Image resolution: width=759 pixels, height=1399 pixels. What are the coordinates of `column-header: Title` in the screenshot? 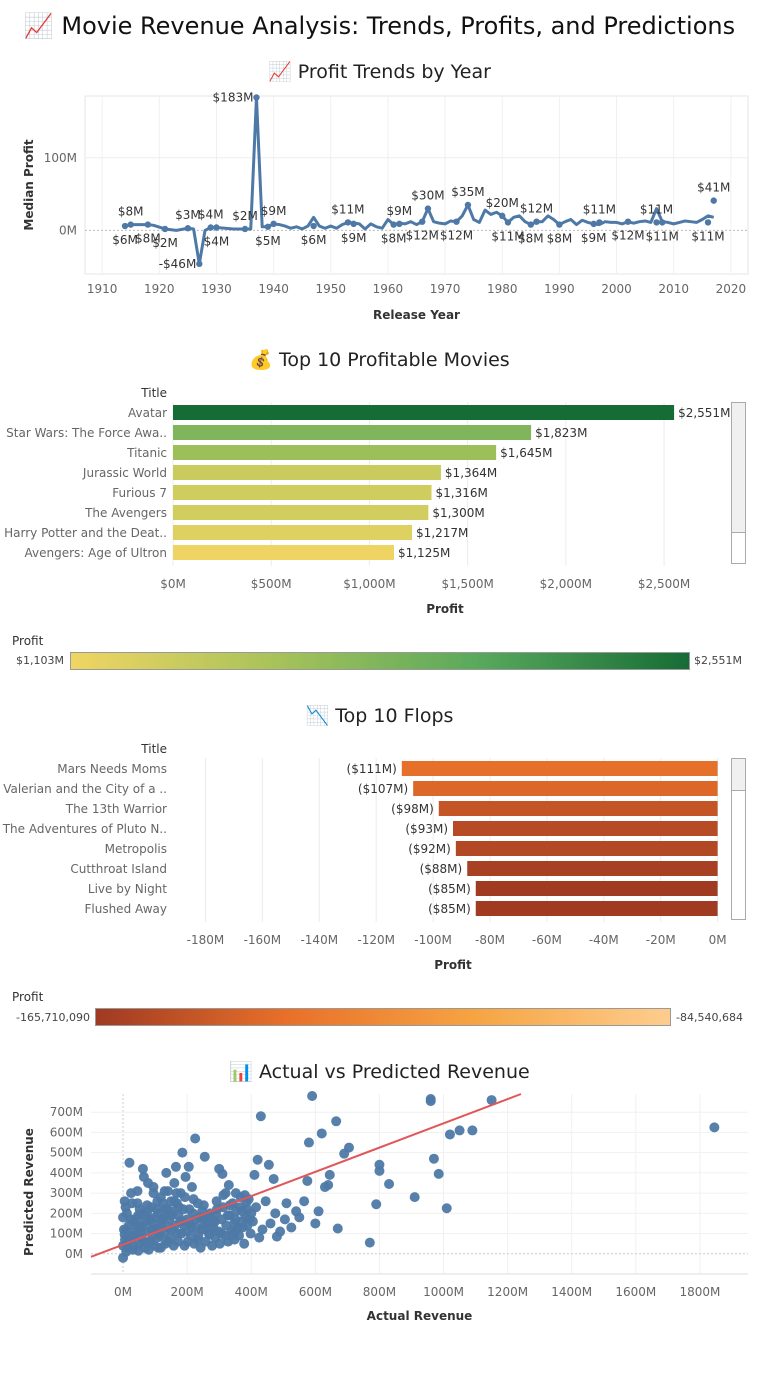 It's located at (153, 749).